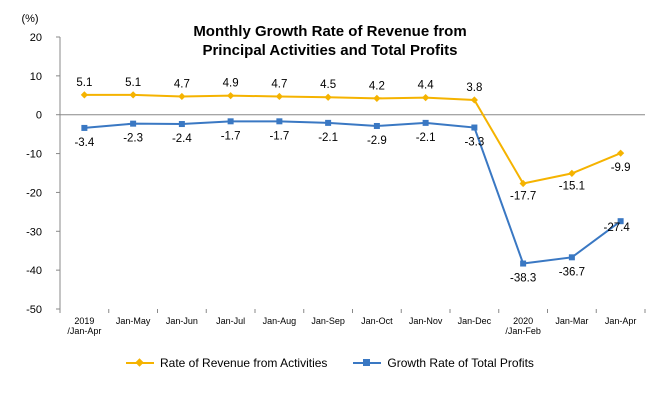  I want to click on x-tick-label: Jan-Aug, so click(280, 321).